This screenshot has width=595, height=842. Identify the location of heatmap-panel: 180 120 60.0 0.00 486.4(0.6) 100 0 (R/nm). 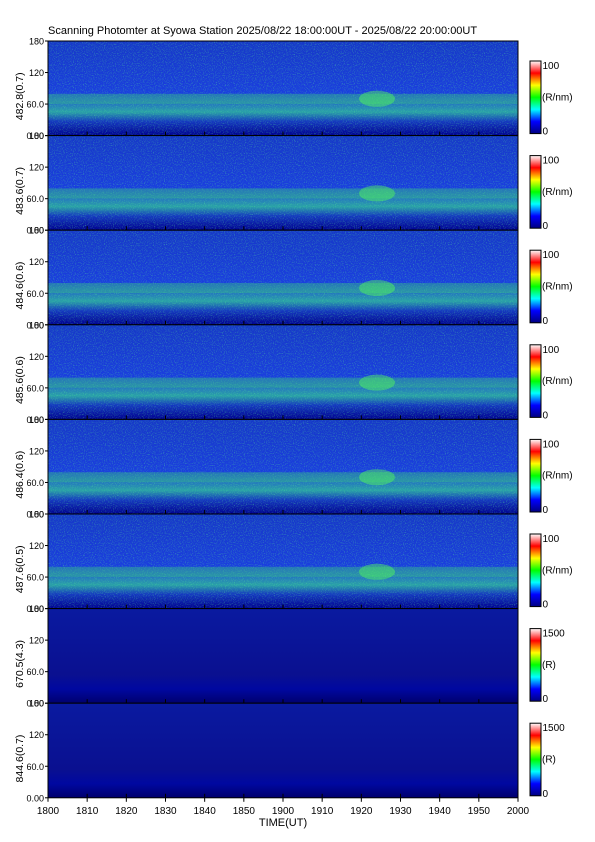
(293, 467).